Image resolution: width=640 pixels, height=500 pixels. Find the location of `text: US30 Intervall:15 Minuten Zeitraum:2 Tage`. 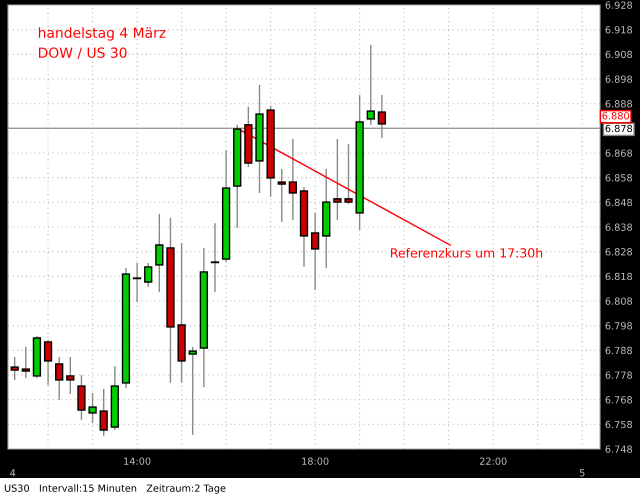

text: US30 Intervall:15 Minuten Zeitraum:2 Tage is located at coordinates (115, 489).